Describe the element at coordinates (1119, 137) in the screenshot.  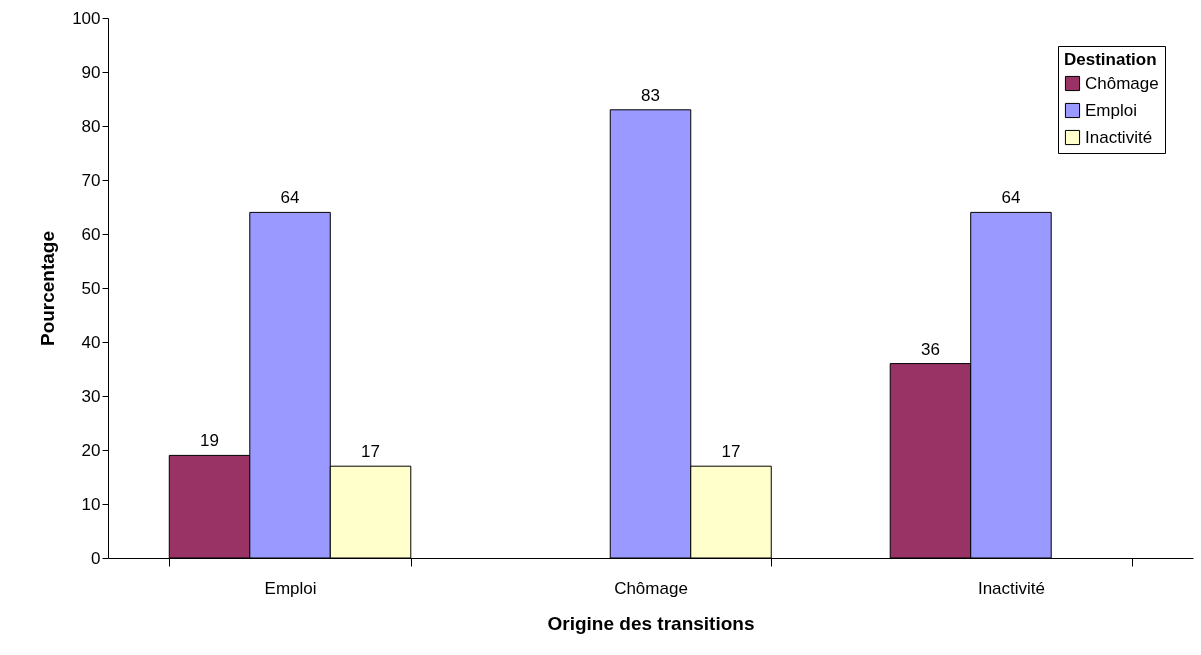
I see `legend-label: Inactivité` at that location.